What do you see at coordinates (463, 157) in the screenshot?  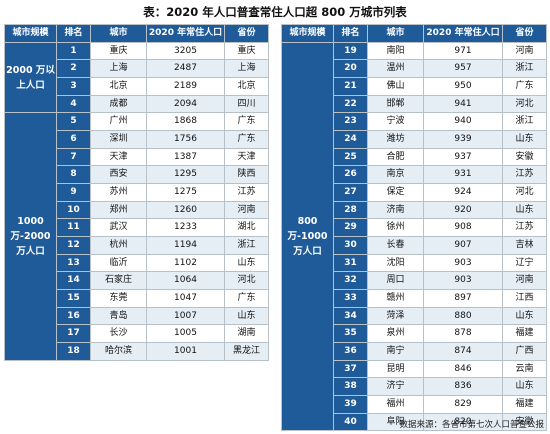 I see `population-cell: 937` at bounding box center [463, 157].